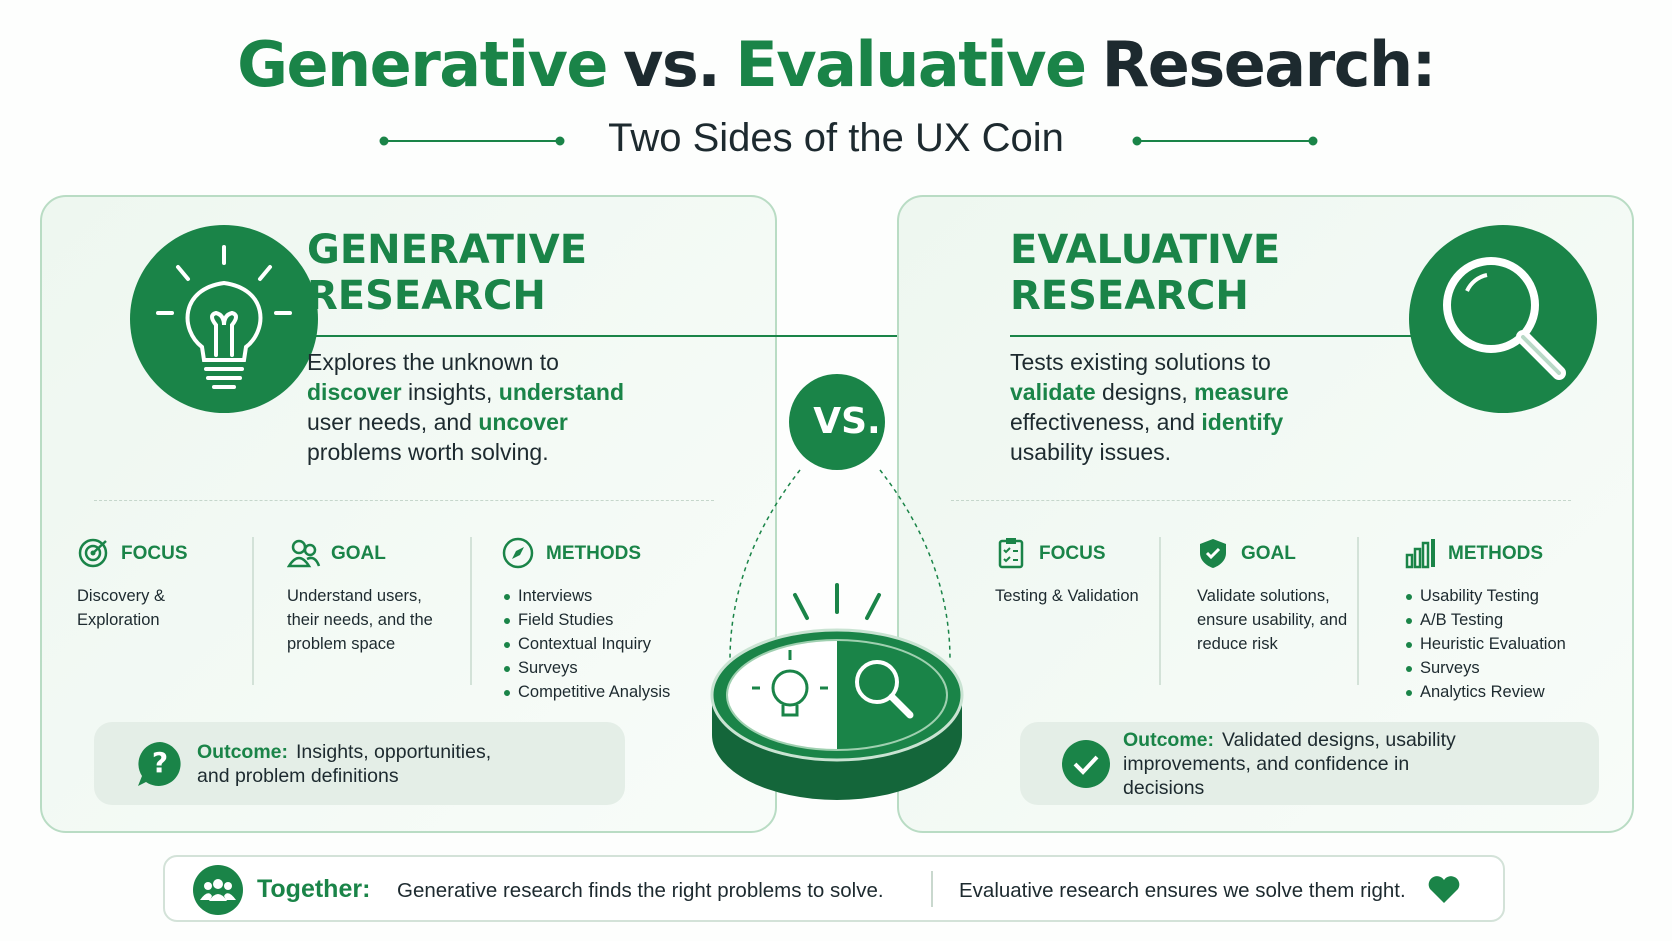 The image size is (1672, 941). Describe the element at coordinates (1444, 889) in the screenshot. I see `heart-icon` at that location.